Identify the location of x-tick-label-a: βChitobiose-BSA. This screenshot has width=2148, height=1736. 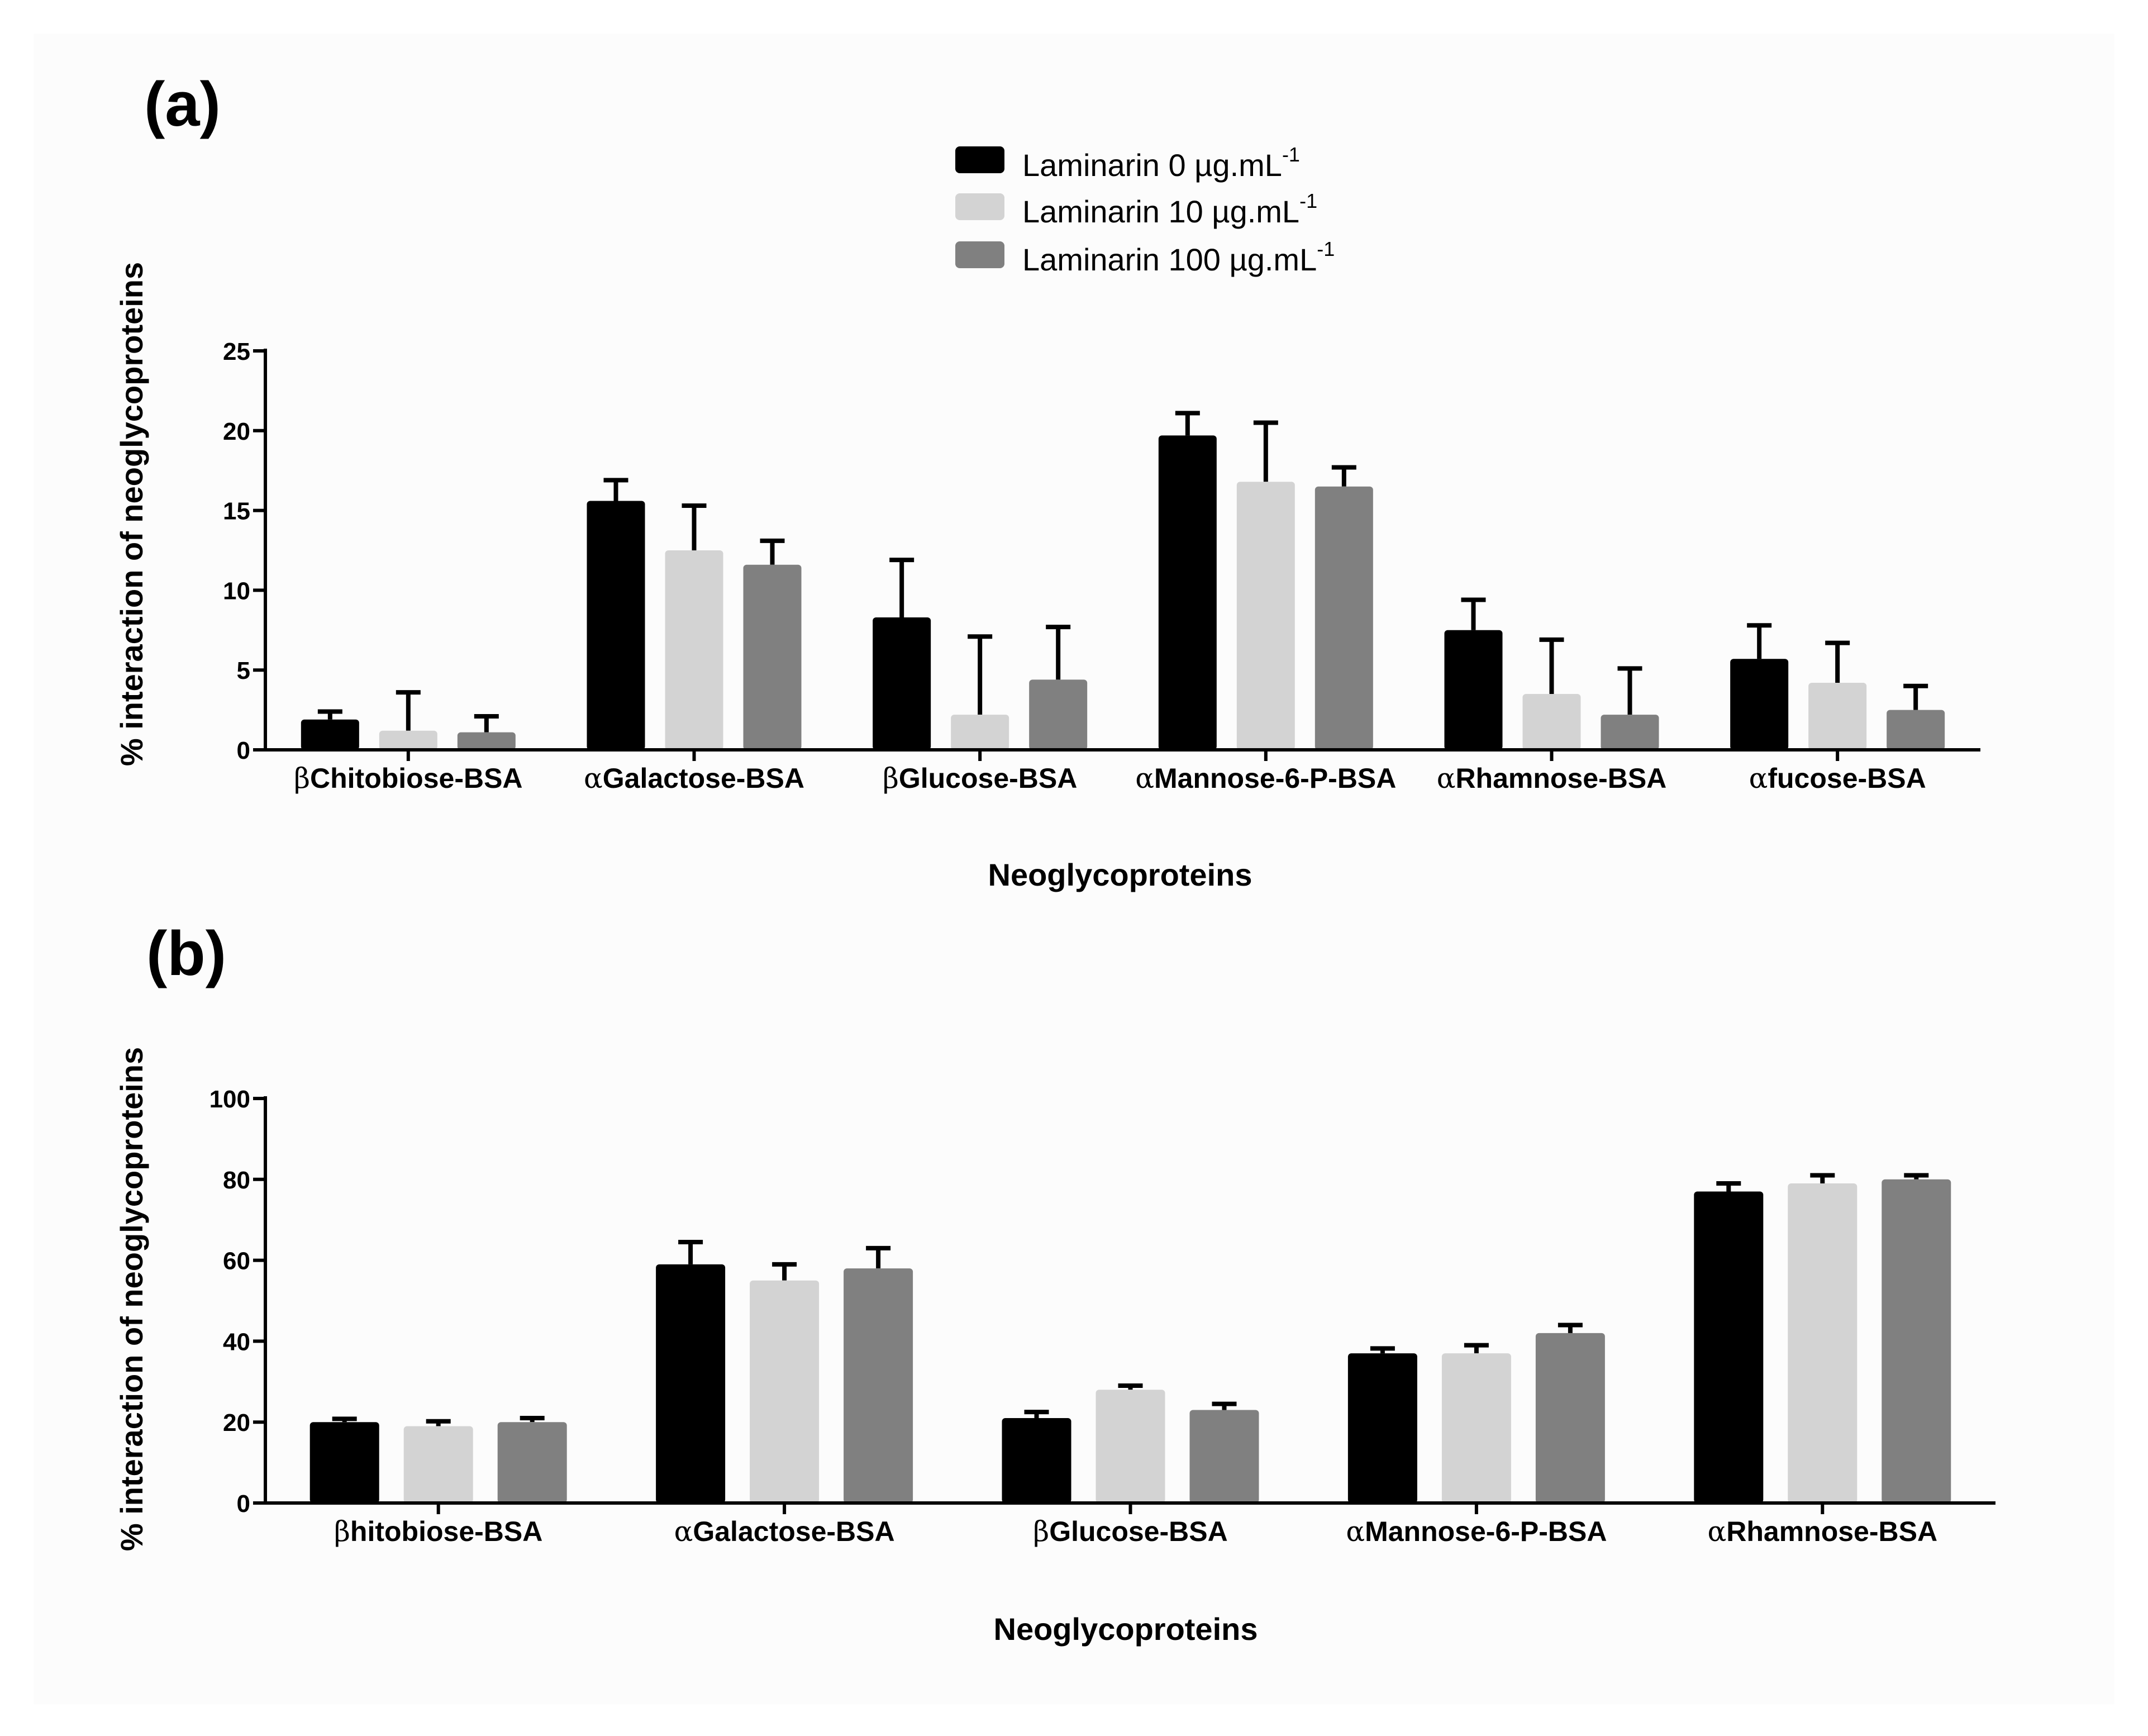
(408, 778).